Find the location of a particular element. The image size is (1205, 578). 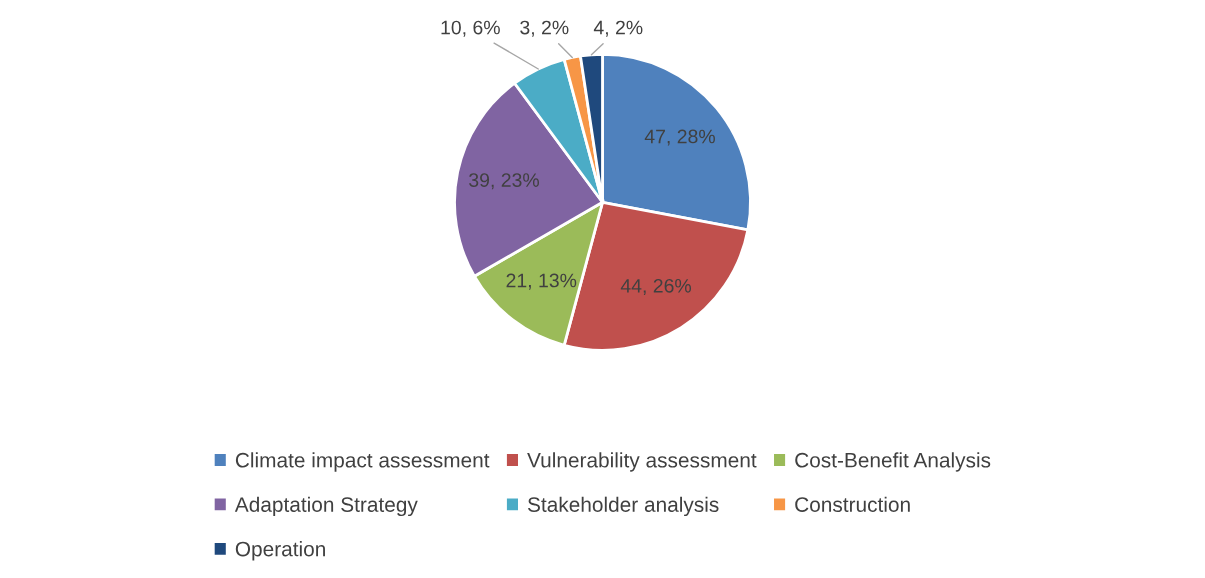

legend-label: Stakeholder analysis is located at coordinates (623, 506).